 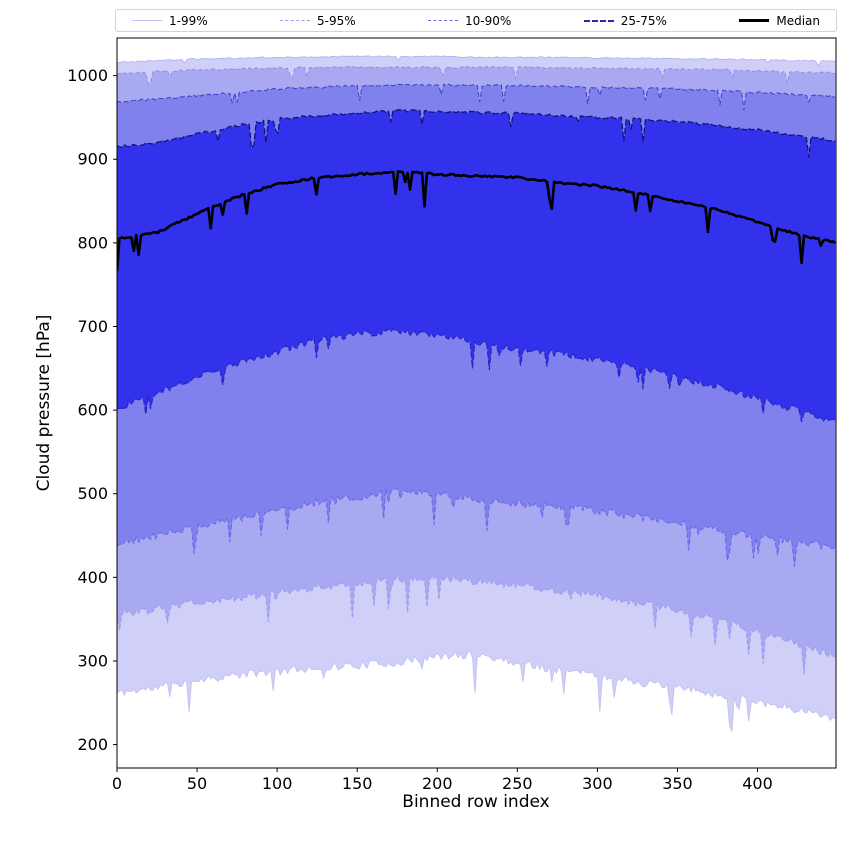 What do you see at coordinates (437, 783) in the screenshot?
I see `x-tick-label: 200` at bounding box center [437, 783].